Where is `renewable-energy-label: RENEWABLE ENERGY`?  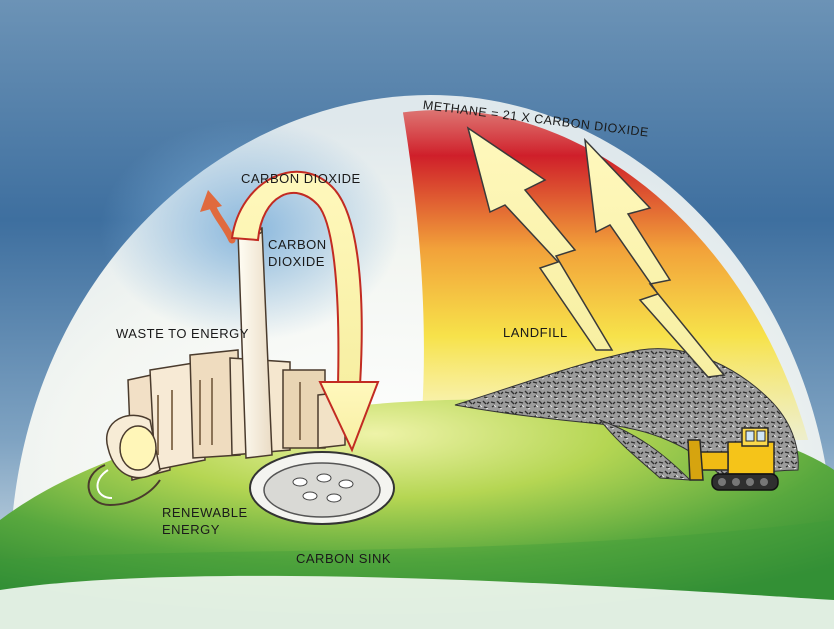
renewable-energy-label: RENEWABLE ENERGY is located at coordinates (205, 521).